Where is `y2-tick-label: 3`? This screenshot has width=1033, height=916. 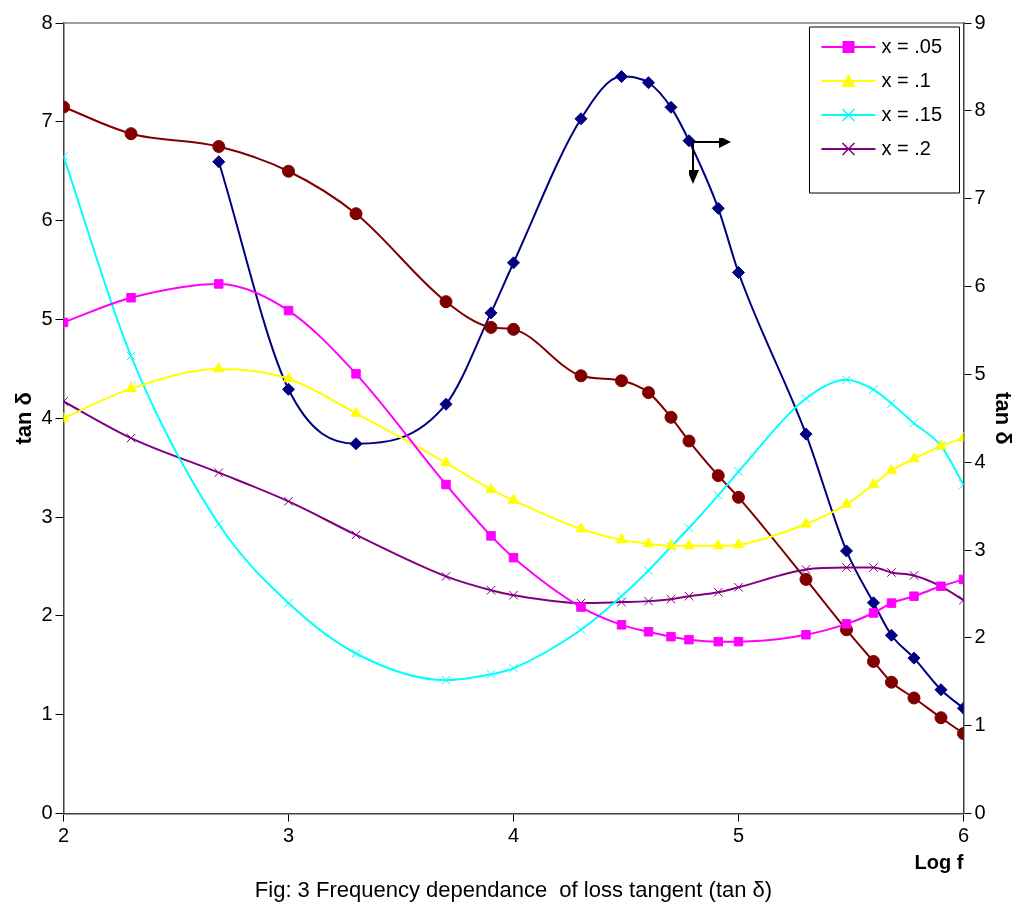 y2-tick-label: 3 is located at coordinates (980, 548).